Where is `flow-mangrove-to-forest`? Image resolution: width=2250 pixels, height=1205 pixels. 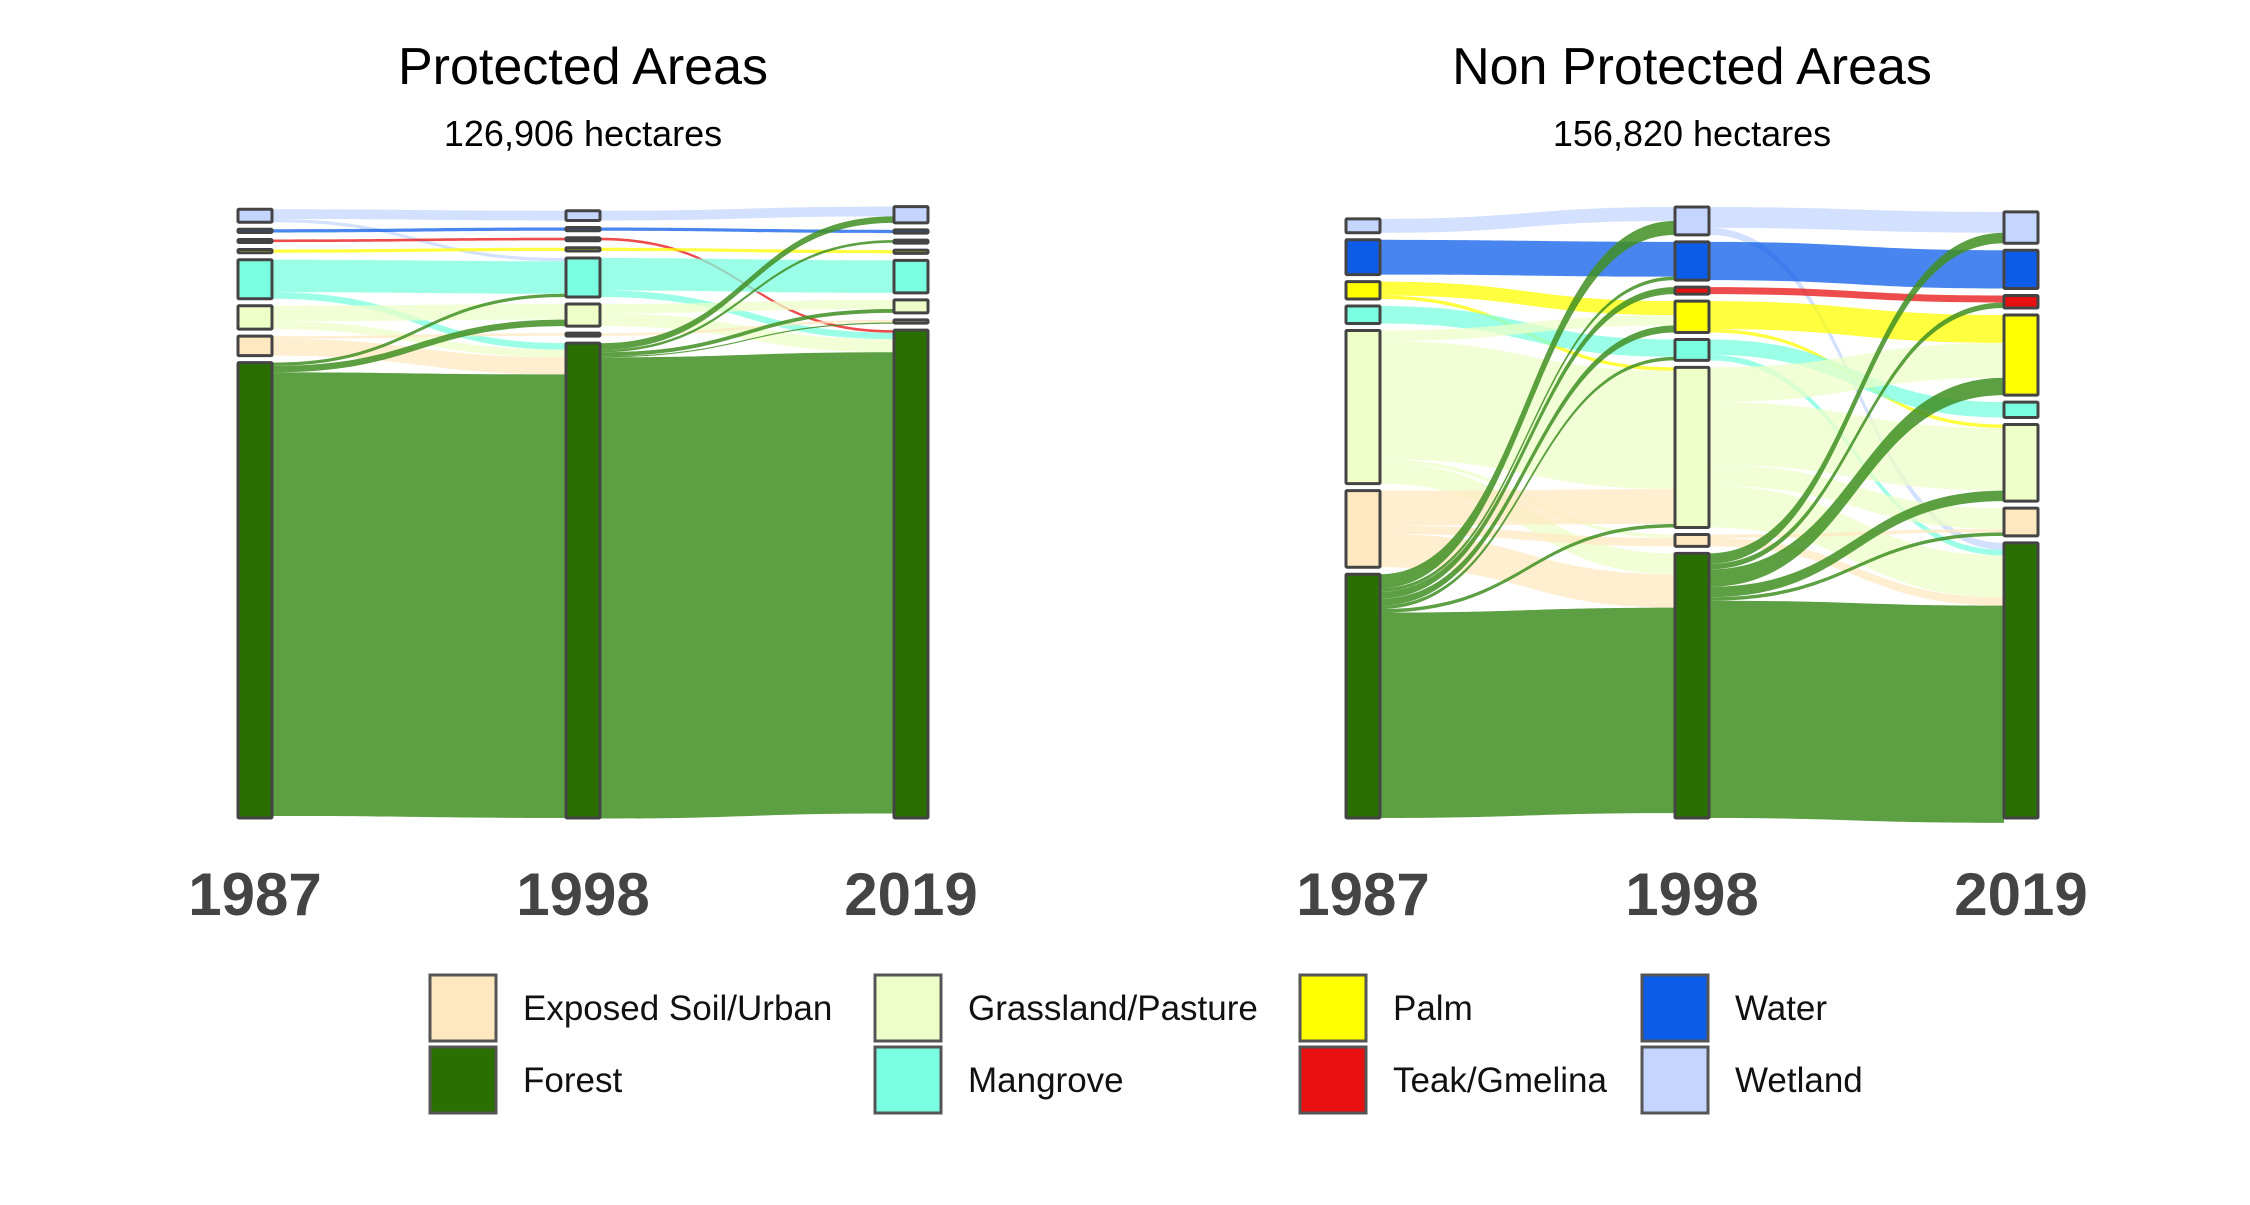 flow-mangrove-to-forest is located at coordinates (419, 321).